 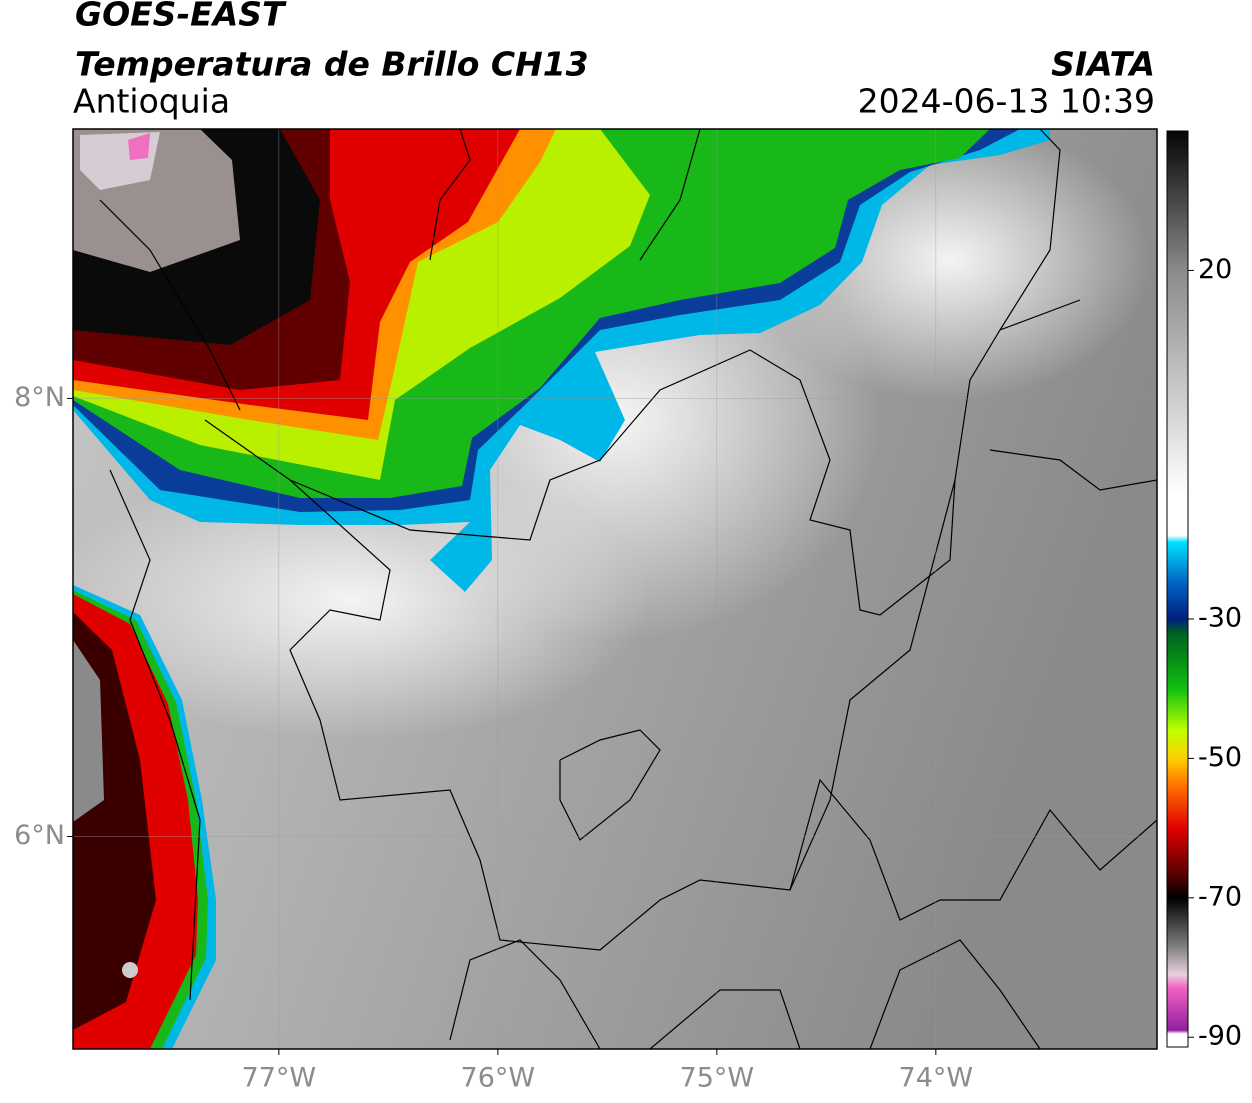 I want to click on colorbar-tick-label: -90, so click(x=1220, y=1036).